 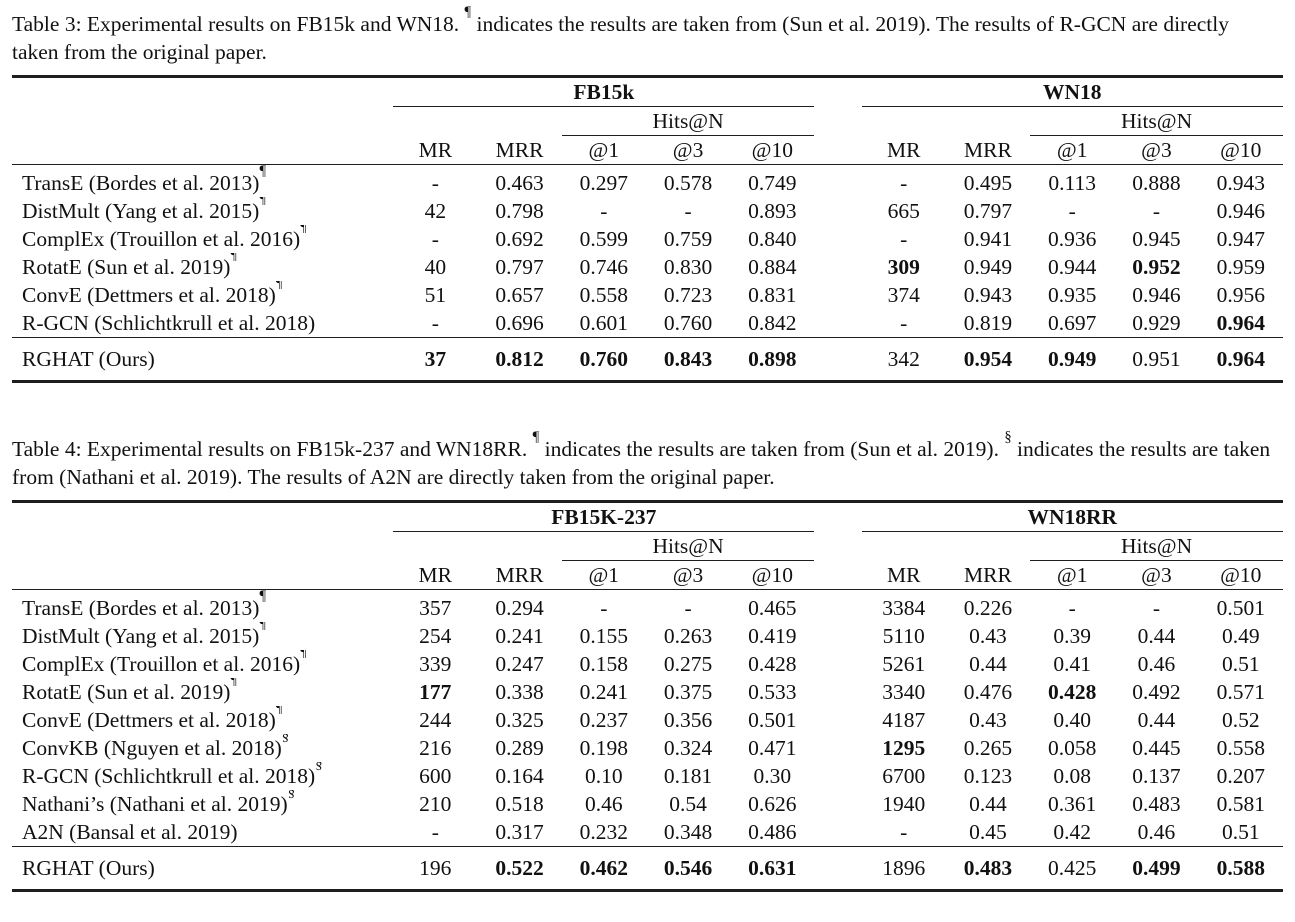 I want to click on metric-value: 339, so click(x=435, y=664).